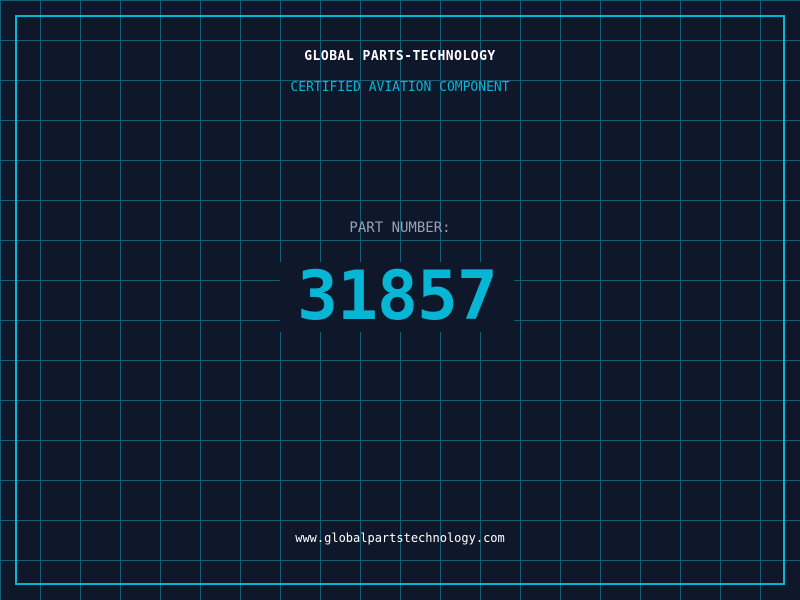  I want to click on part-number-value: 31857, so click(397, 297).